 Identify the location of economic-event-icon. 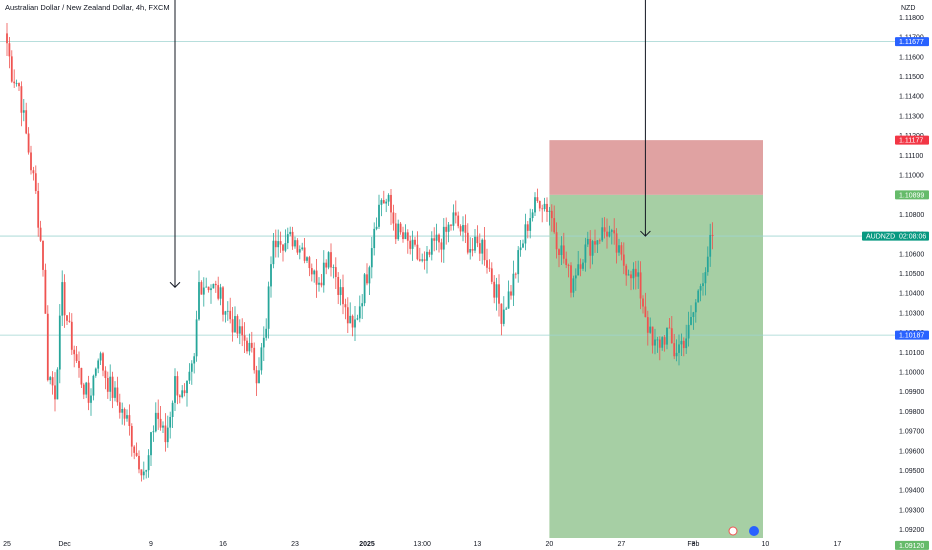
(733, 531).